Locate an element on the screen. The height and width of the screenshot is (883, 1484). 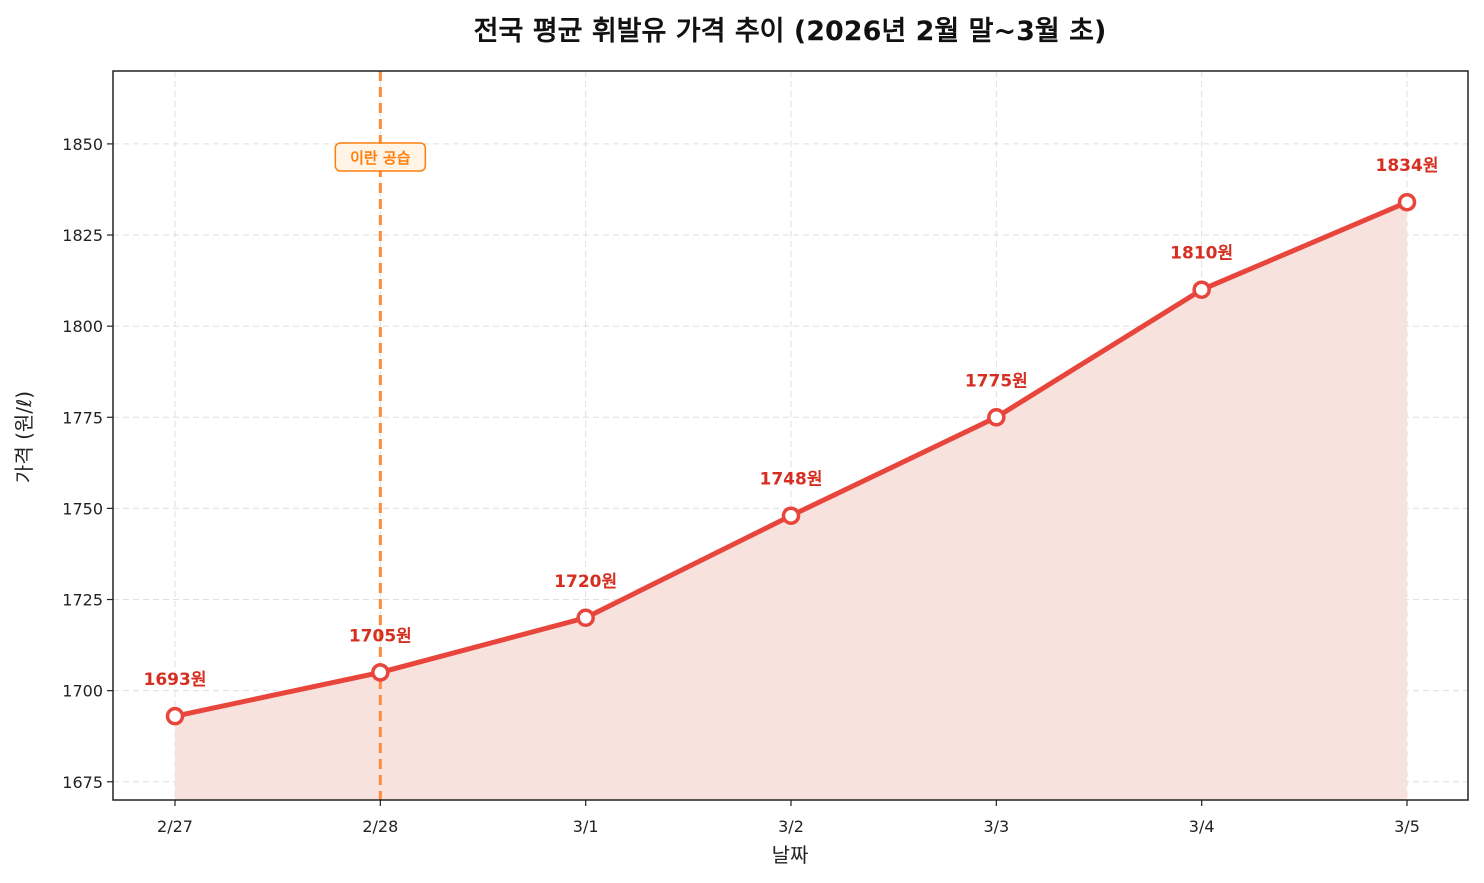
annotation-layer: 이란 공습 is located at coordinates (380, 435).